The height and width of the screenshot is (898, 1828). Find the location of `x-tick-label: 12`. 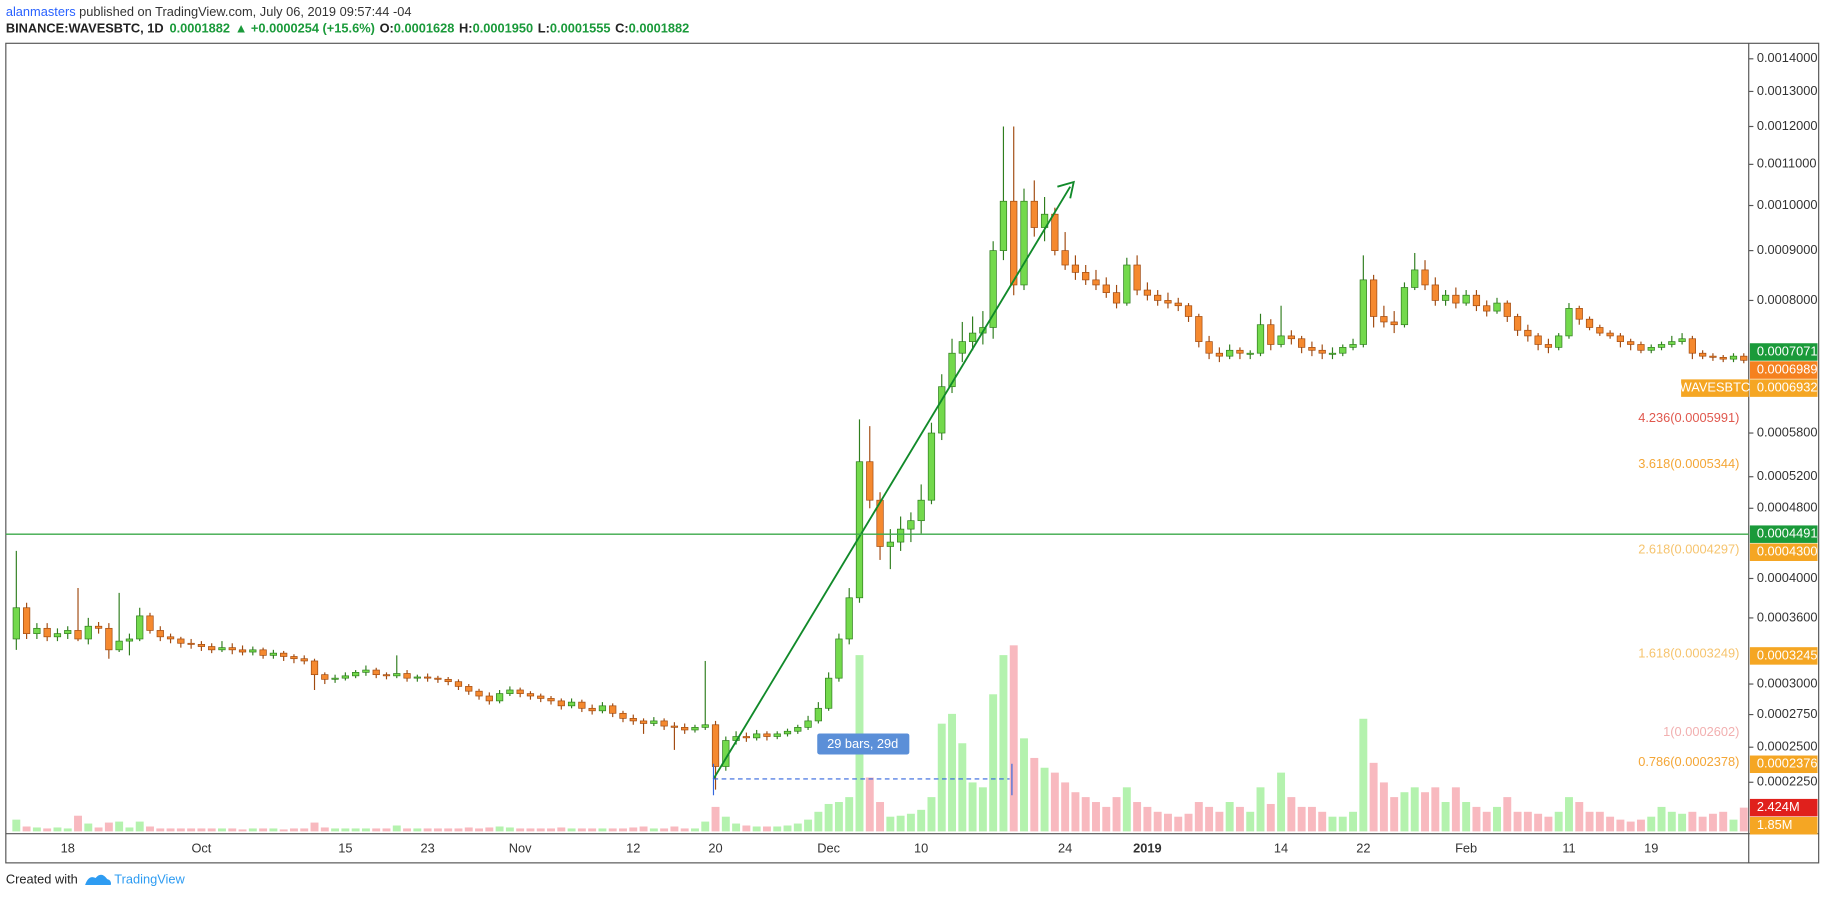

x-tick-label: 12 is located at coordinates (633, 847).